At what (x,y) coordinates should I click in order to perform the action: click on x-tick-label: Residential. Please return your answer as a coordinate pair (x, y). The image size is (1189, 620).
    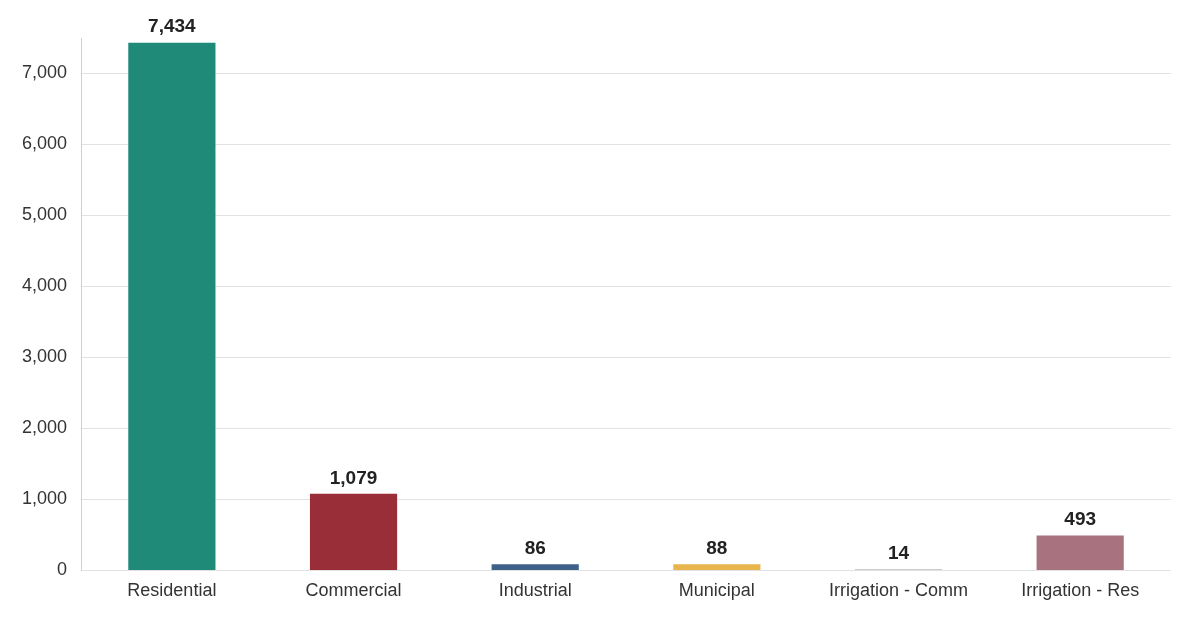
    Looking at the image, I should click on (172, 590).